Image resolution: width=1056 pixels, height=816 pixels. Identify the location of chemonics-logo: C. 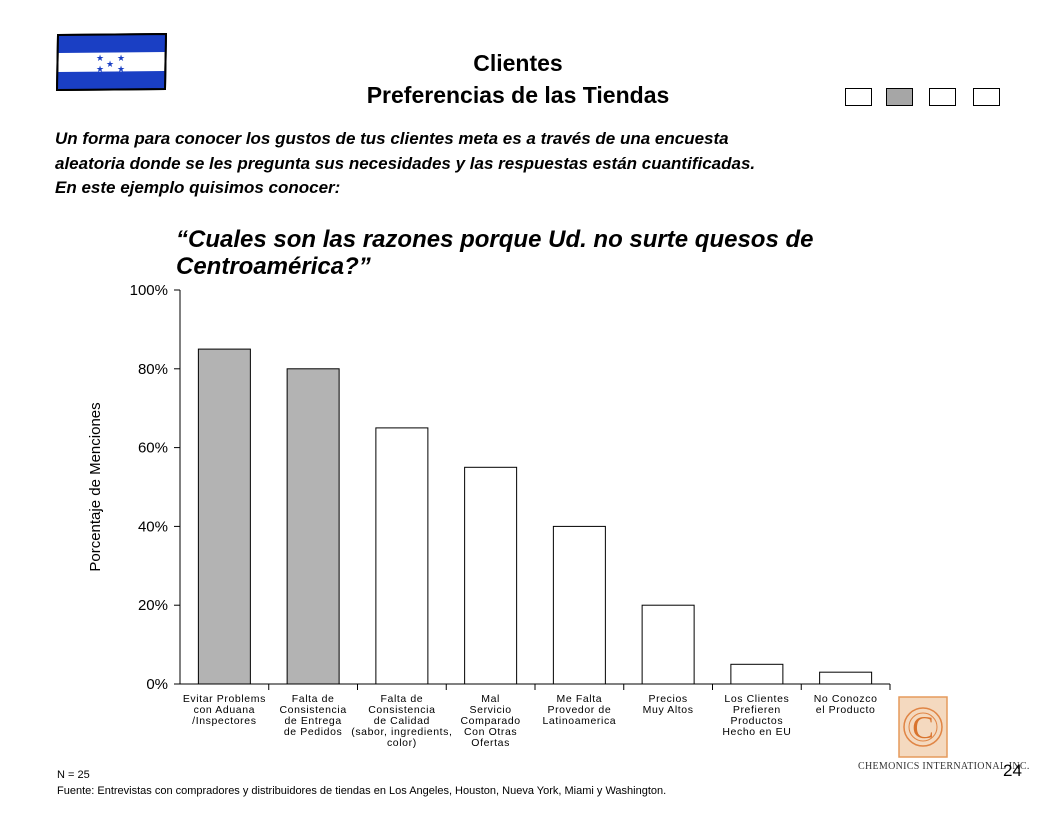
(923, 727).